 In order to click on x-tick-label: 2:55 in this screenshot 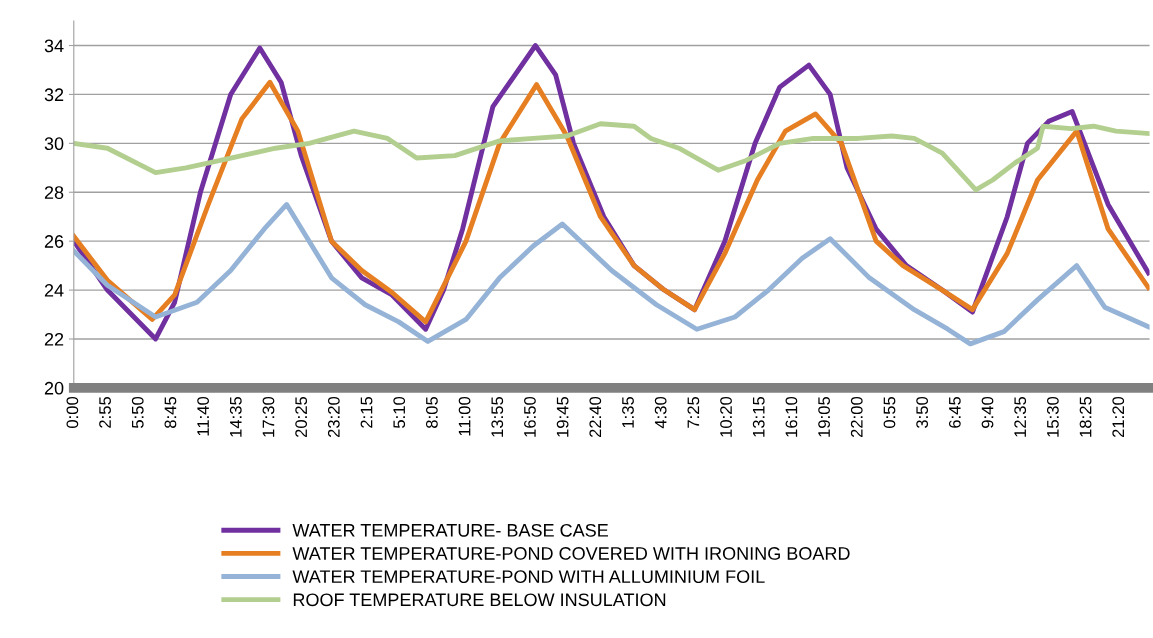, I will do `click(105, 412)`.